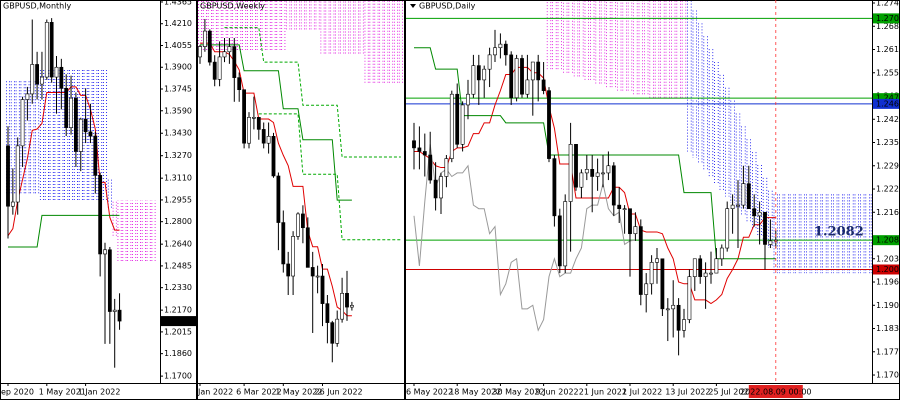  Describe the element at coordinates (888, 212) in the screenshot. I see `y-tick-label: 1.2160` at that location.